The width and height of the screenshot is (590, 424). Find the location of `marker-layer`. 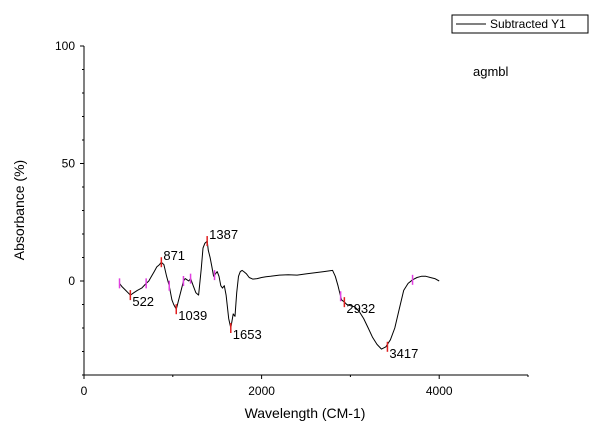

marker-layer is located at coordinates (266, 286).